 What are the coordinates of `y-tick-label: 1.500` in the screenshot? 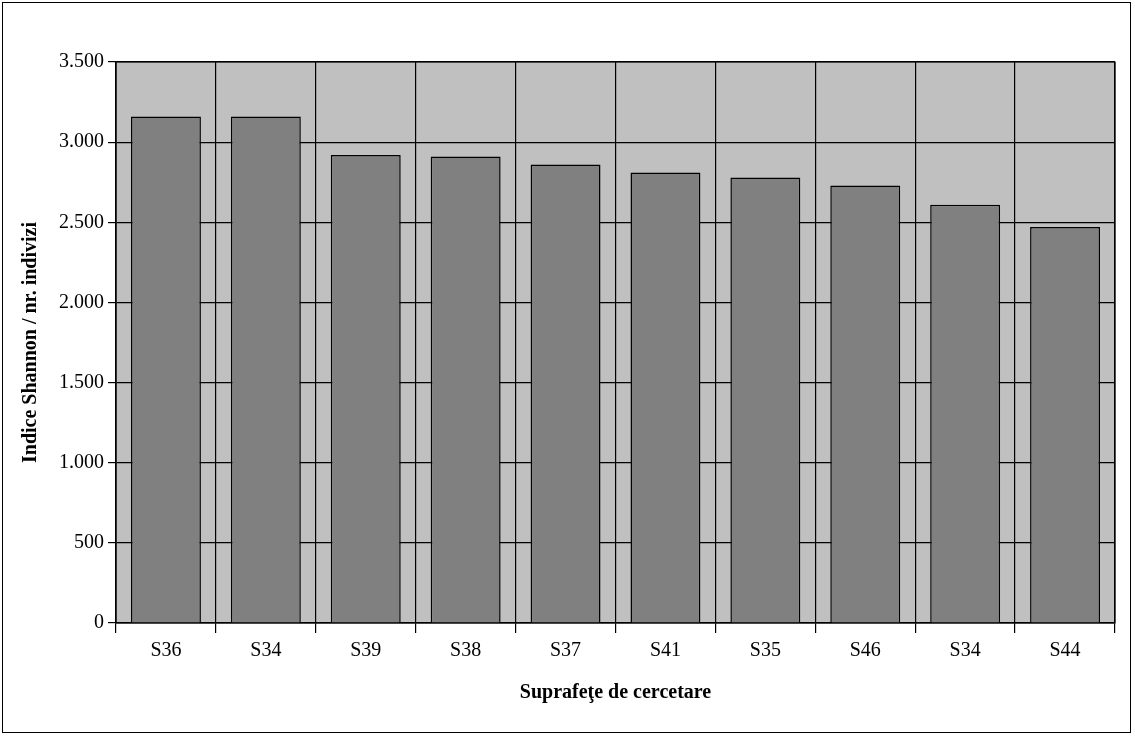 It's located at (81, 380).